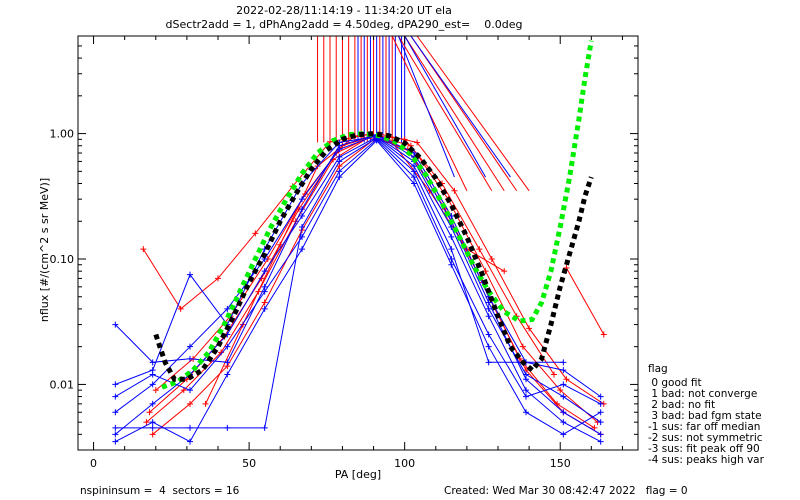  I want to click on legend-item: 1 bad: not converge, so click(702, 394).